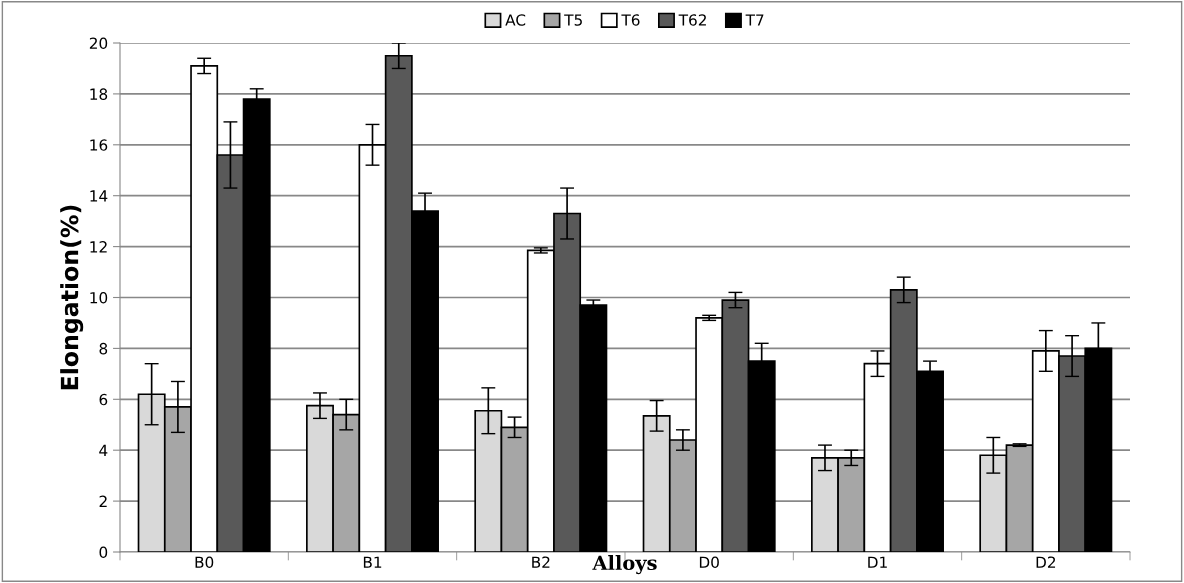  I want to click on legend-label: T5, so click(573, 20).